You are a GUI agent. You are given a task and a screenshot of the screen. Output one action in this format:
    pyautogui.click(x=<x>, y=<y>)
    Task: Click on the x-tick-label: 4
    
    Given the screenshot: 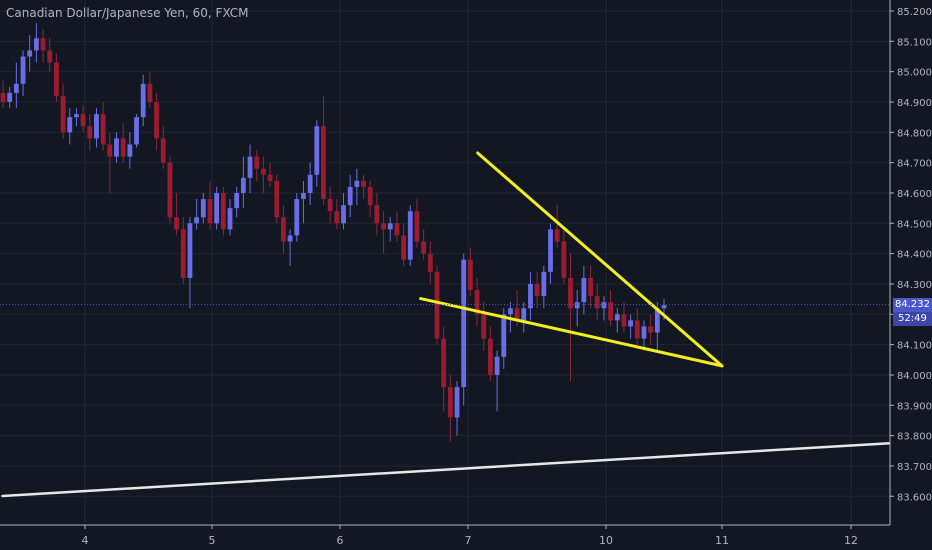 What is the action you would take?
    pyautogui.click(x=85, y=540)
    